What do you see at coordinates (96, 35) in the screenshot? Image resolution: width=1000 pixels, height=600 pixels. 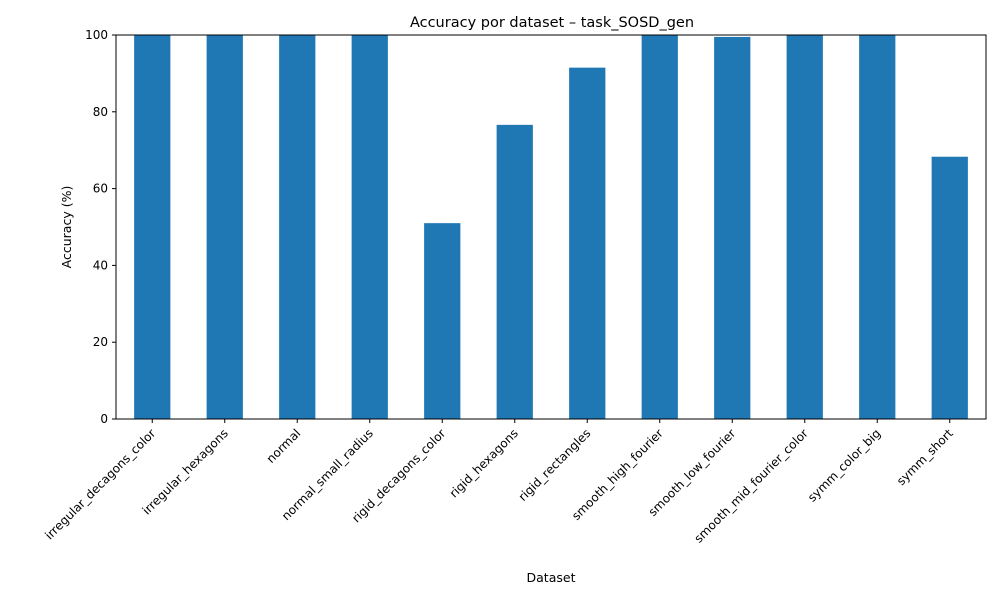 I see `y-tick-label: 100` at bounding box center [96, 35].